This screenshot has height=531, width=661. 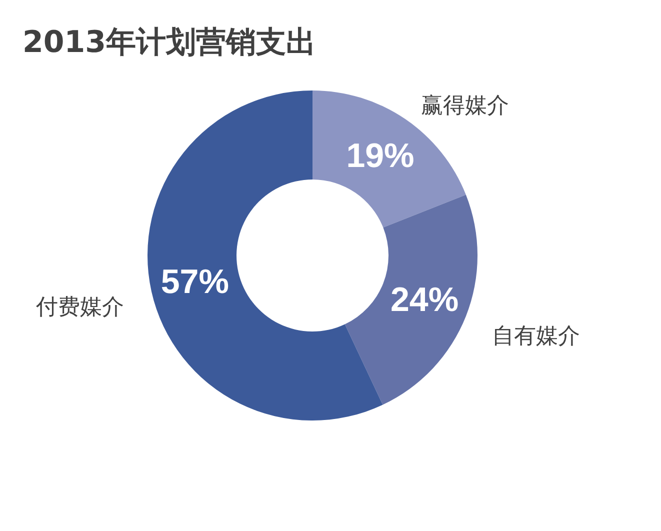 What do you see at coordinates (464, 105) in the screenshot?
I see `slice-label: 赢得媒介` at bounding box center [464, 105].